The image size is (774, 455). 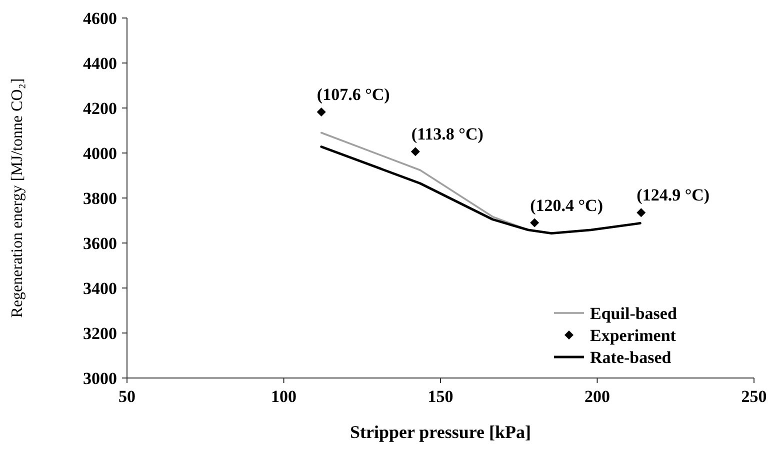 I want to click on x-axis-title: Stripper pressure [kPa], so click(x=441, y=432).